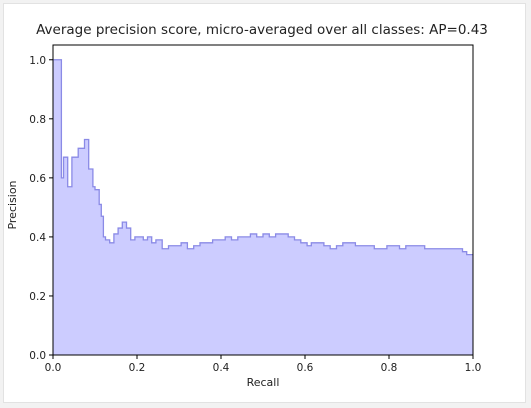 This screenshot has height=408, width=531. What do you see at coordinates (37, 356) in the screenshot?
I see `y-tick-label: 0.0` at bounding box center [37, 356].